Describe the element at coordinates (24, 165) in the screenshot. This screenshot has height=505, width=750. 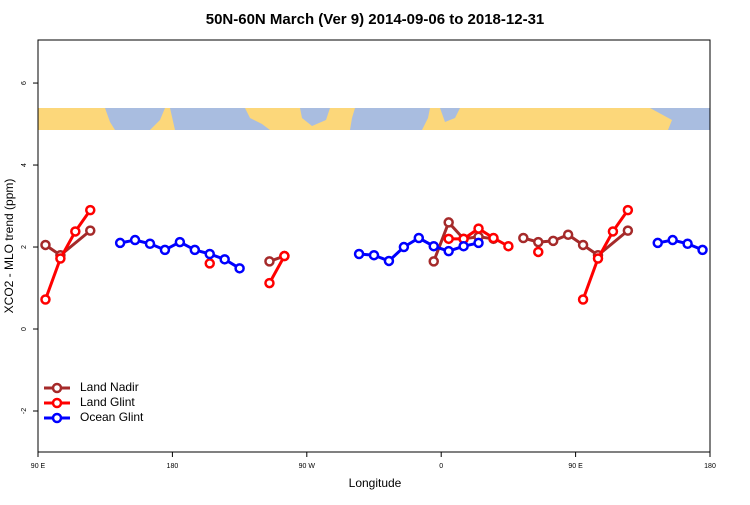
I see `y-tick-label: 4` at that location.